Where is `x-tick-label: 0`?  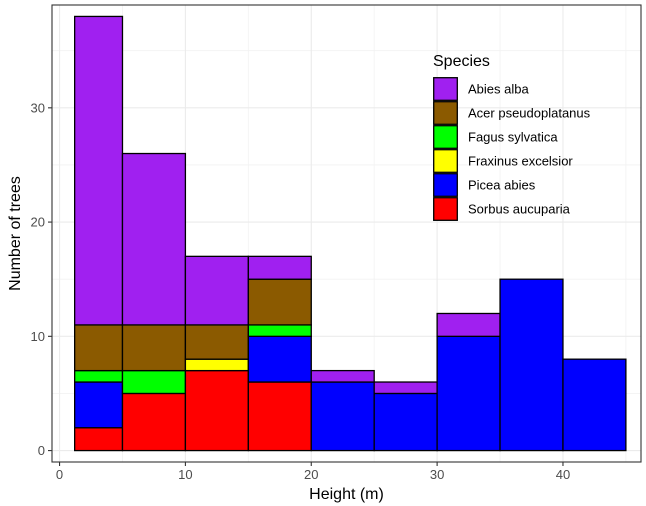
x-tick-label: 0 is located at coordinates (59, 474).